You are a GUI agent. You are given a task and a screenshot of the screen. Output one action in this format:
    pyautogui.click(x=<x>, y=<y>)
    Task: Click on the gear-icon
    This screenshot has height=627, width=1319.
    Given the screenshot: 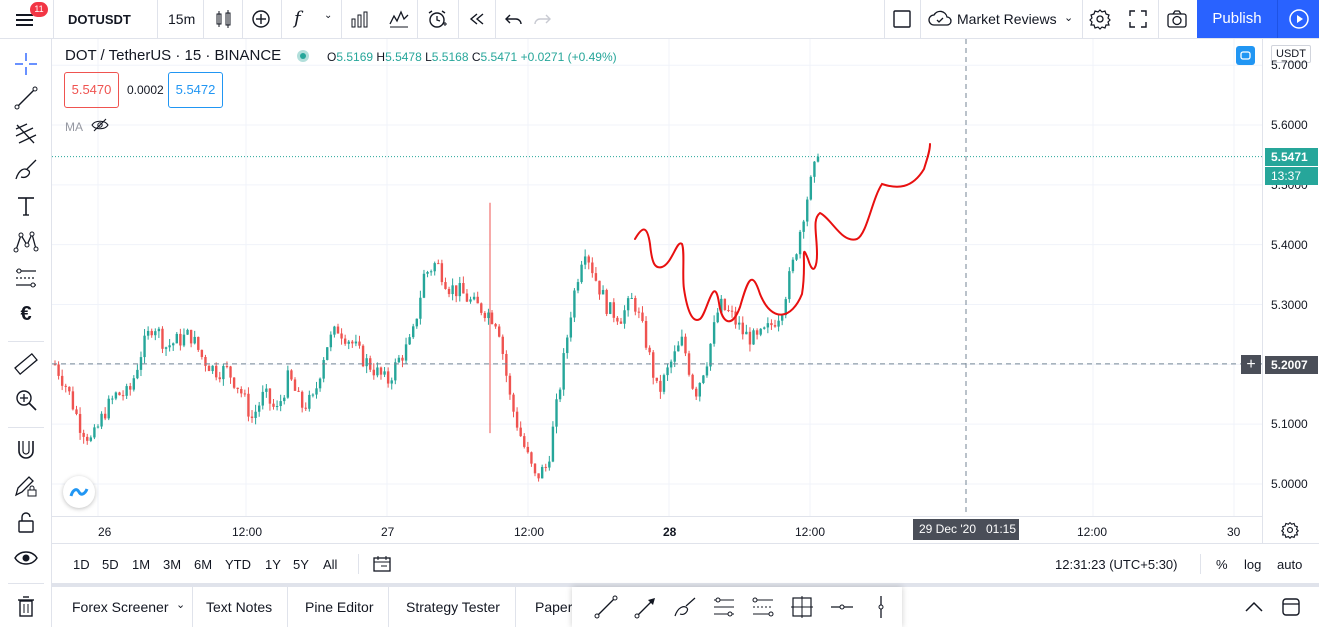 What is the action you would take?
    pyautogui.click(x=1100, y=19)
    